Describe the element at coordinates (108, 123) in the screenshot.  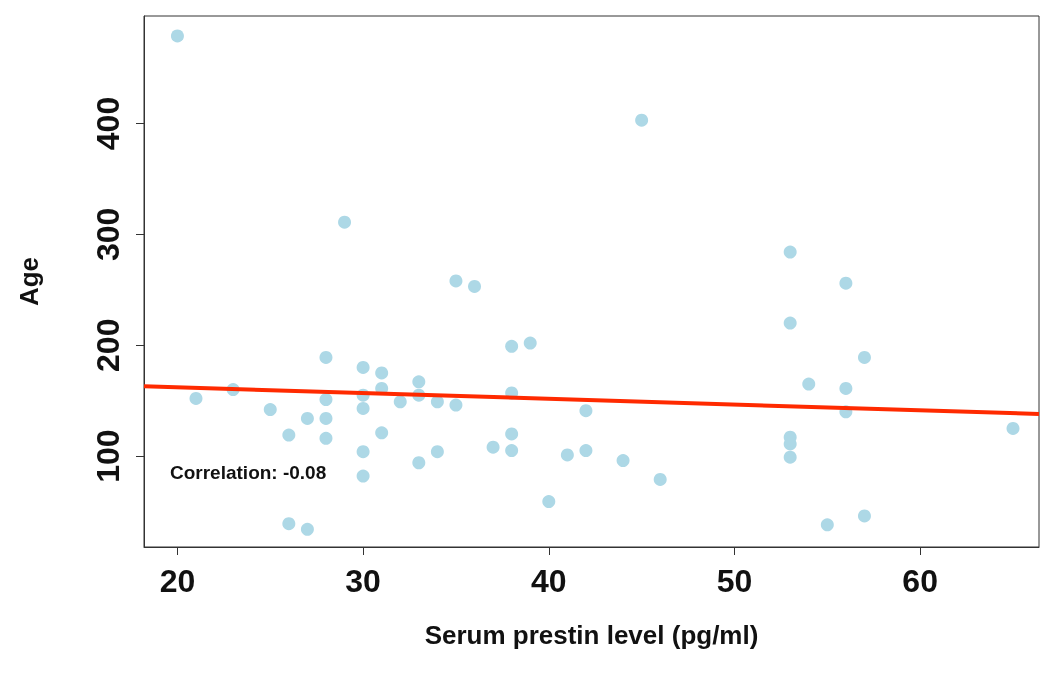
I see `y-tick-label: 400` at that location.